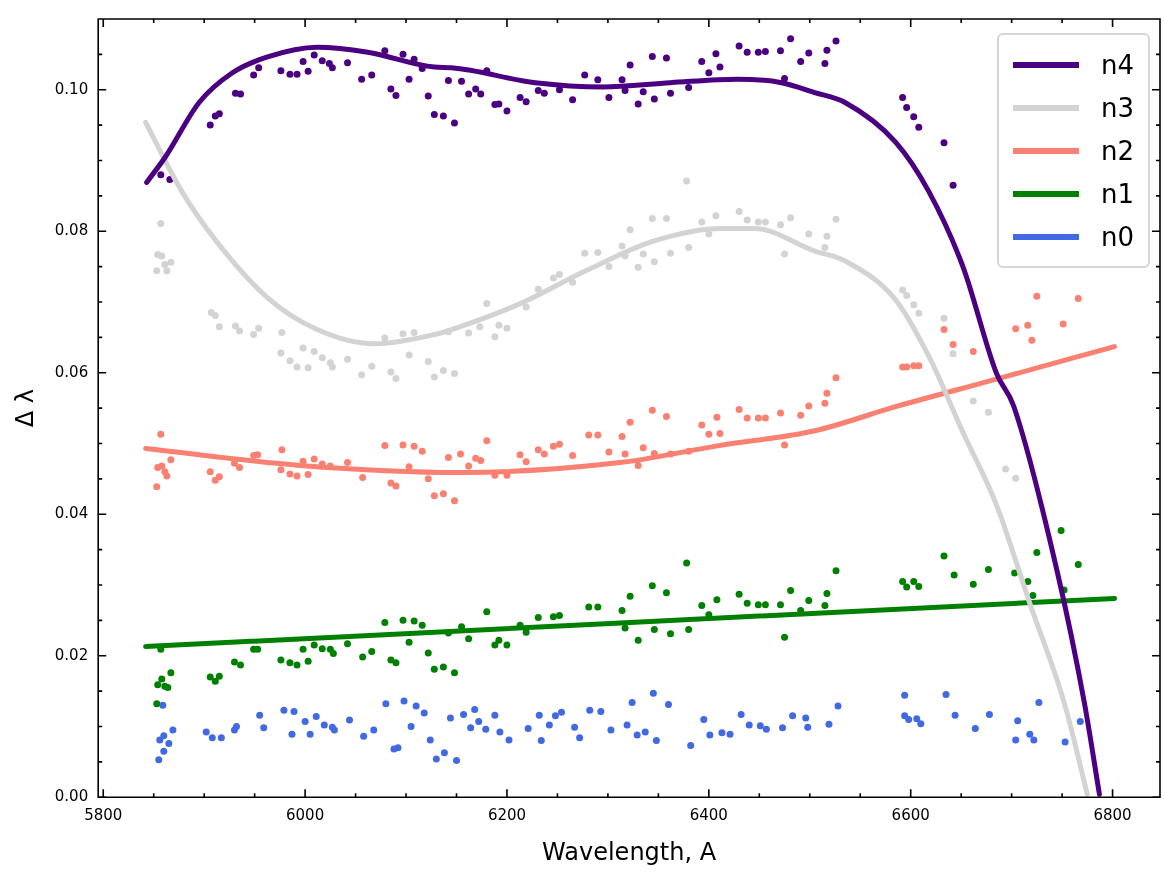 The image size is (1164, 880). I want to click on x-axis-title: Wavelength, A, so click(629, 851).